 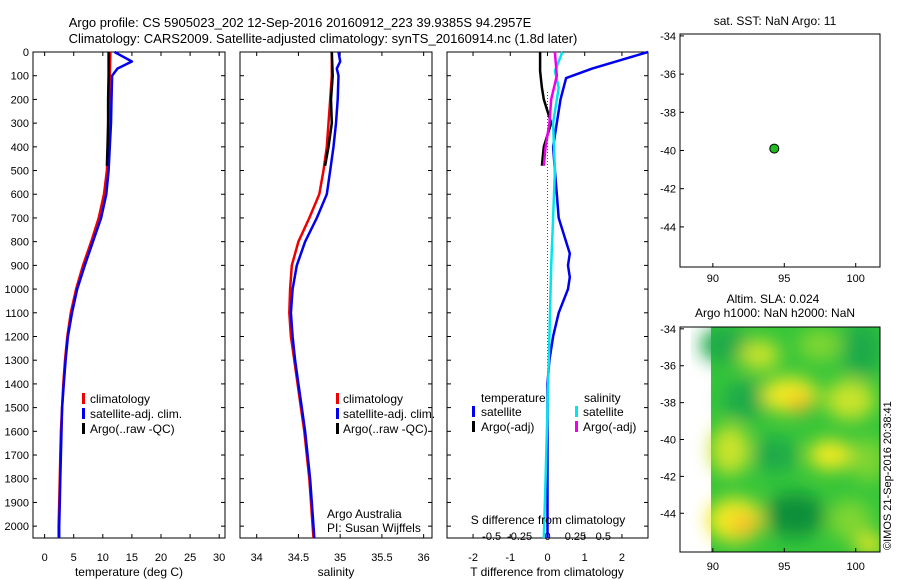 I want to click on difference-xlabel: T difference from climatology, so click(x=547, y=572).